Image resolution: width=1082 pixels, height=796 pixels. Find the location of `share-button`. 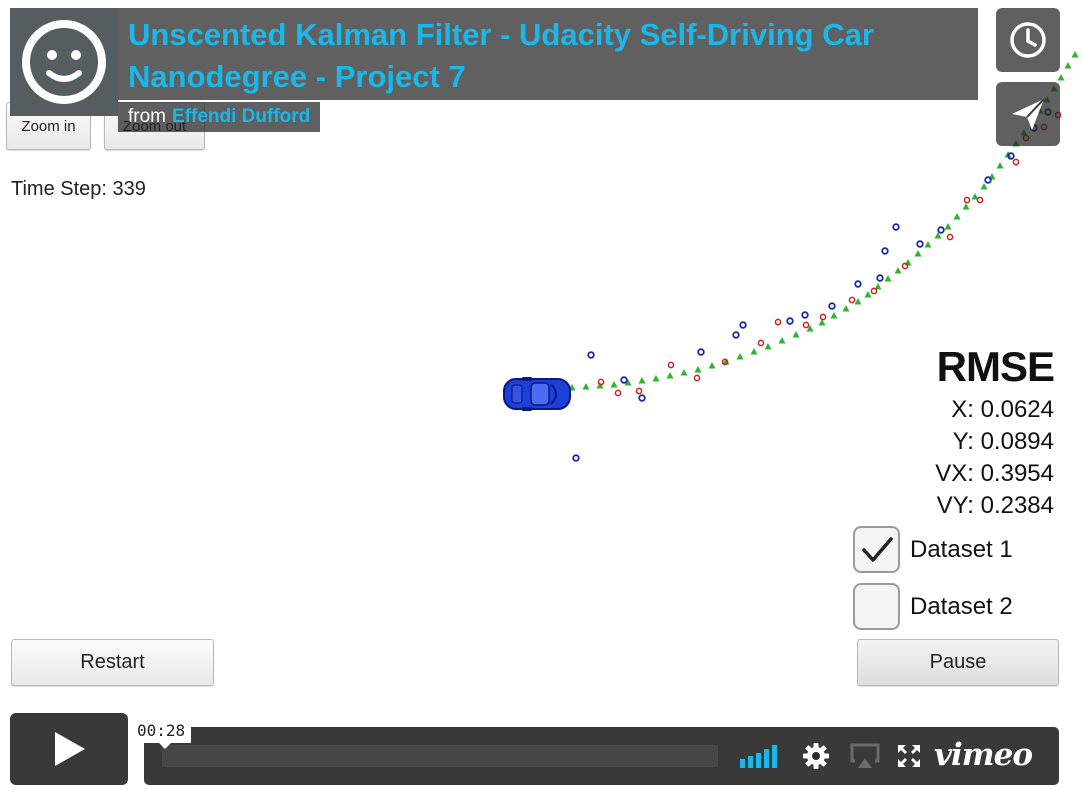

share-button is located at coordinates (1028, 114).